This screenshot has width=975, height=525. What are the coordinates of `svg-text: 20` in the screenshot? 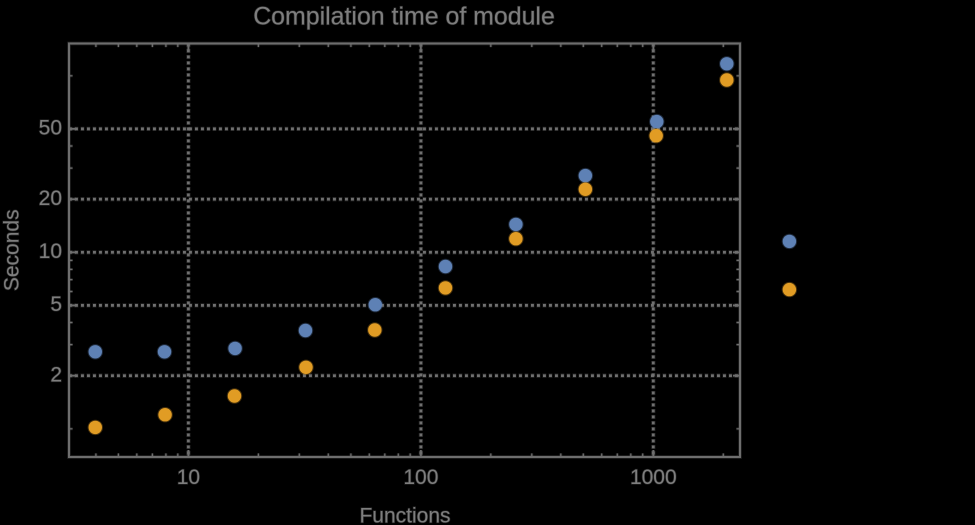 It's located at (50, 198).